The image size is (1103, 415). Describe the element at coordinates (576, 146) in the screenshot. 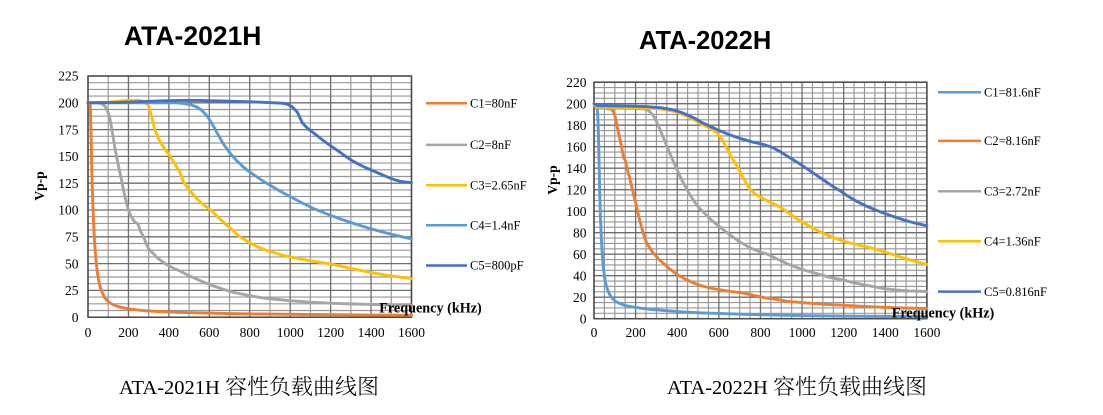

I see `svg-text: 160` at that location.